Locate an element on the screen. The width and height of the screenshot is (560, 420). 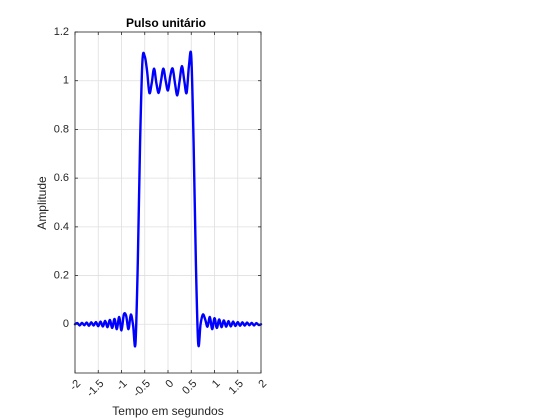
chart-title: Pulso unitário is located at coordinates (166, 23).